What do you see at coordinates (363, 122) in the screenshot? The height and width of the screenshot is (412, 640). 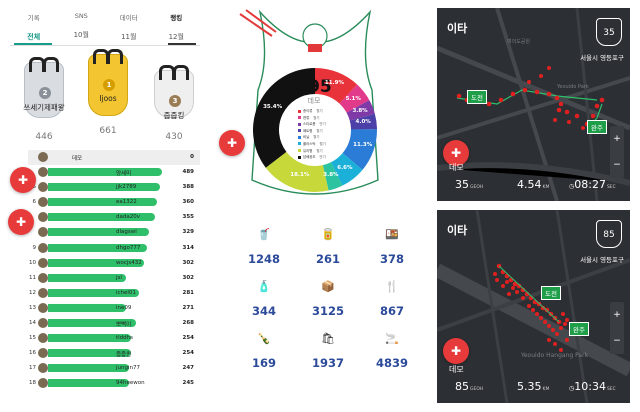 I see `segment-percent-label: 4.0%` at bounding box center [363, 122].